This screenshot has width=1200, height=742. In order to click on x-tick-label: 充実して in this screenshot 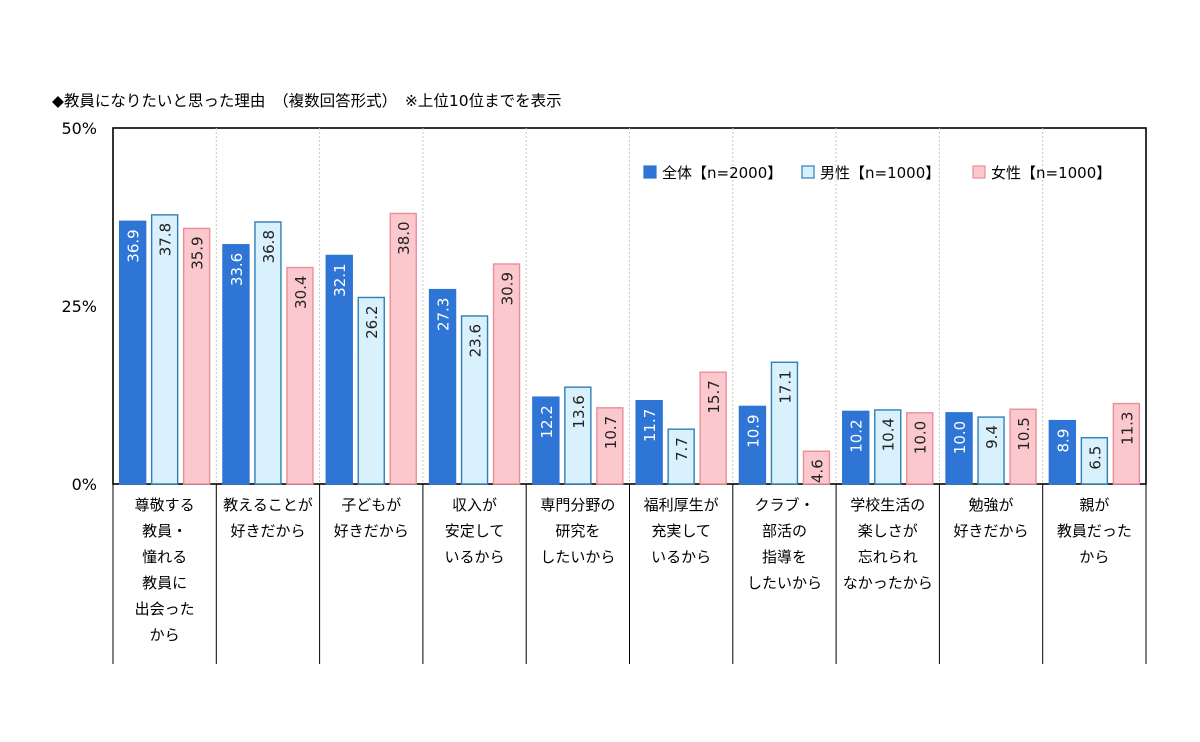, I will do `click(681, 531)`.